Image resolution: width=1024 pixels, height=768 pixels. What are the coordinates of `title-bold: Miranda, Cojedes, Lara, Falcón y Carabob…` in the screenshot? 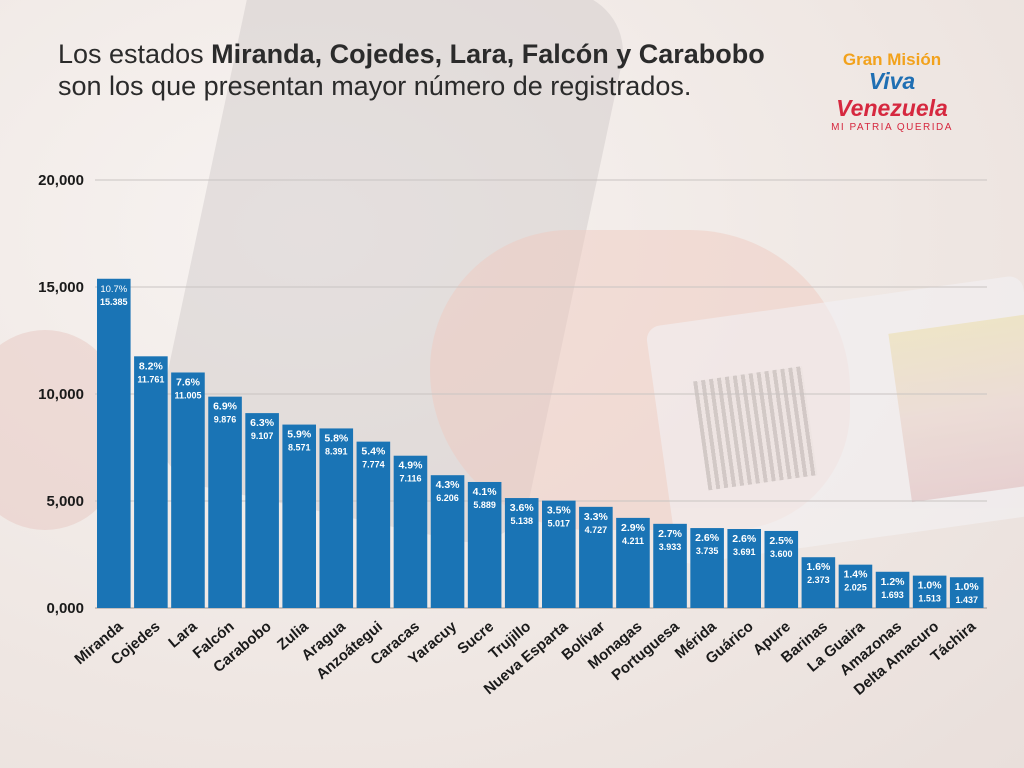 It's located at (488, 54).